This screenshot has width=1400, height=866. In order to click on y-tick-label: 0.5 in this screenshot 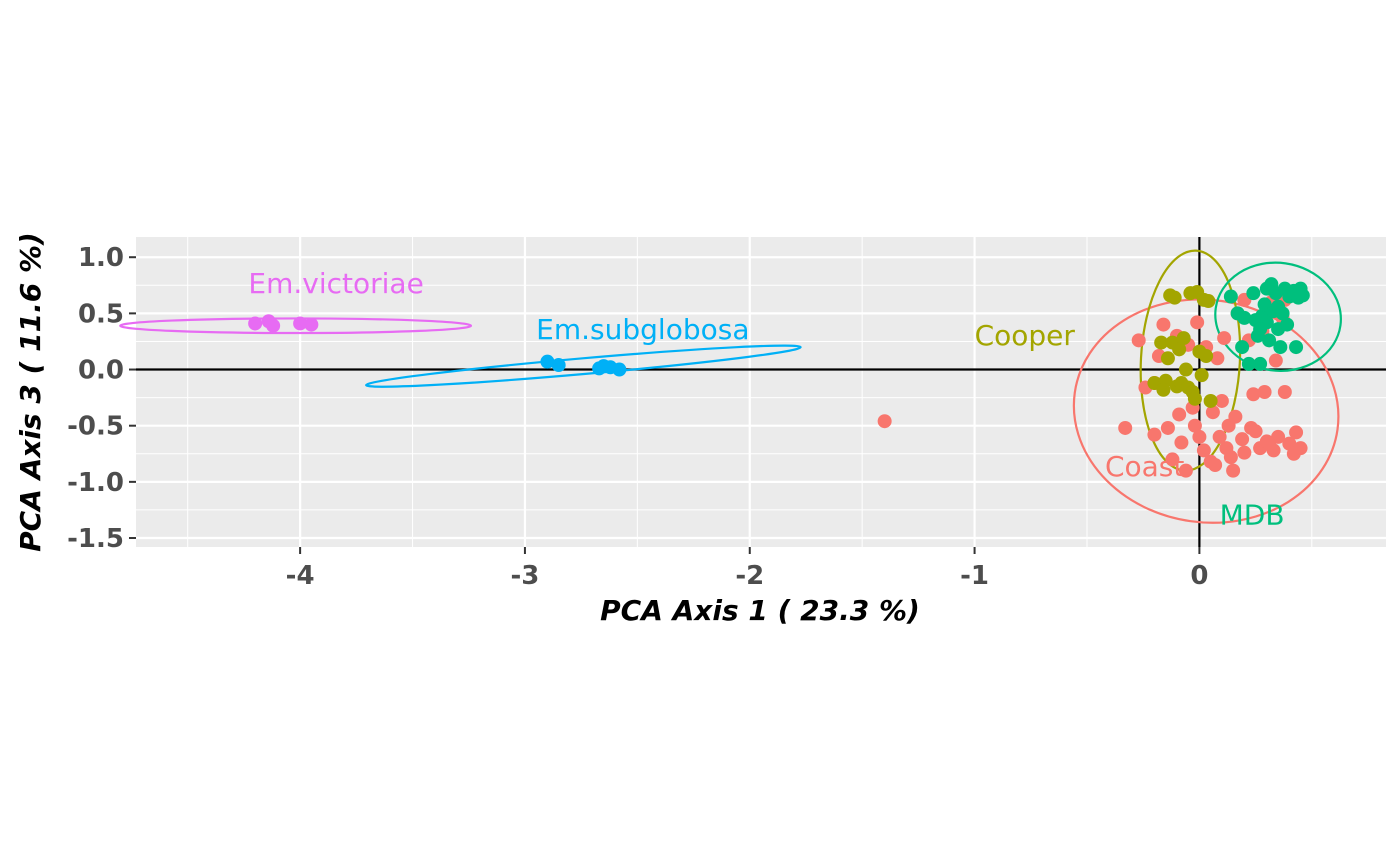, I will do `click(101, 314)`.